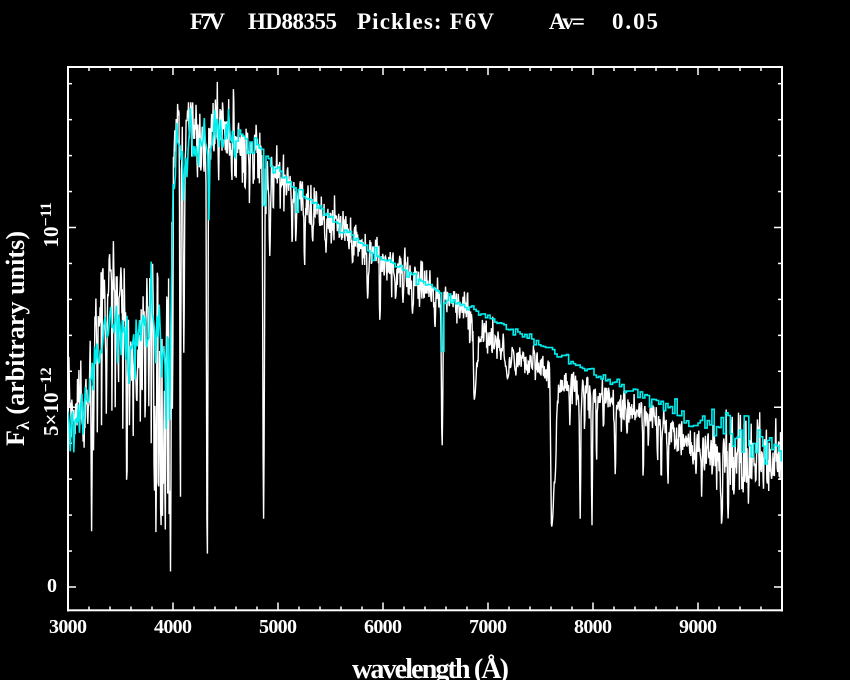 This screenshot has width=850, height=680. I want to click on svg-text: HD88355, so click(292, 21).